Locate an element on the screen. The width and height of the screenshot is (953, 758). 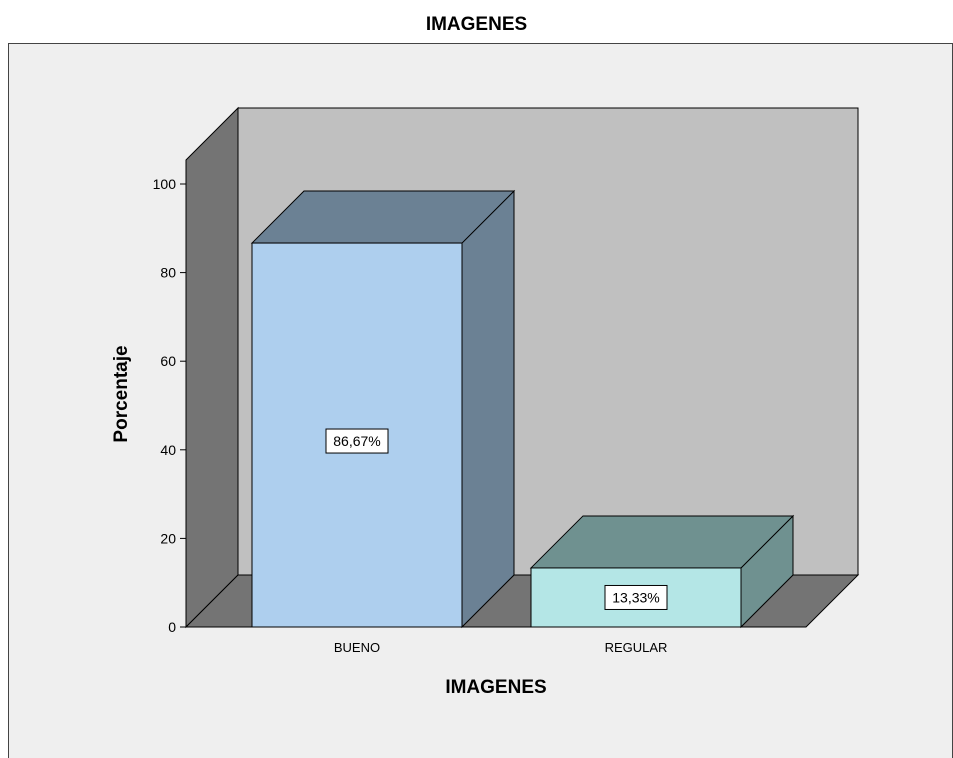
y-tick-label-3: 60 is located at coordinates (168, 361).